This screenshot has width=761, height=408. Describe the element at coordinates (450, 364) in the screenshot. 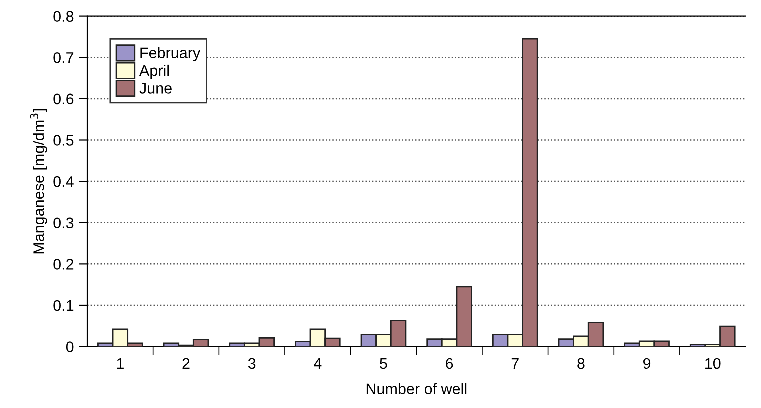

I see `x-tick-label: 6` at that location.